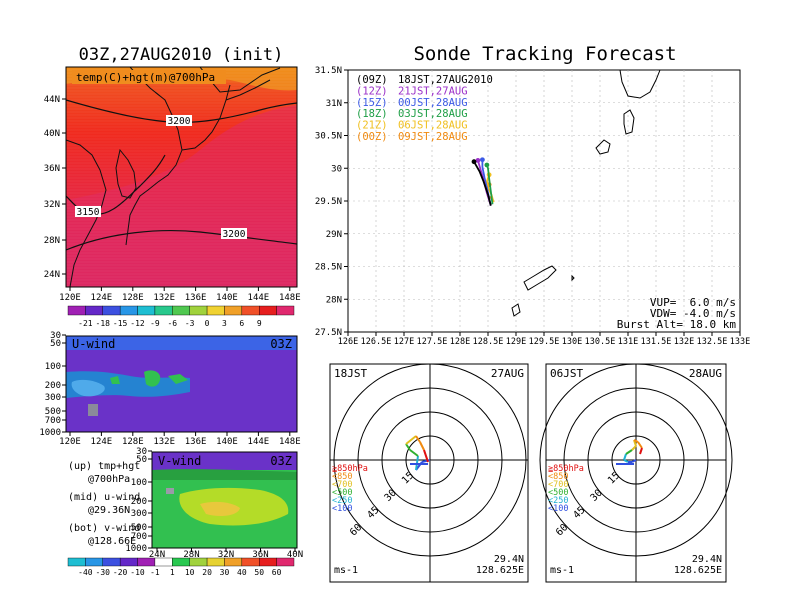 The image size is (792, 612). I want to click on map-lon-tick-label: 132E, so click(164, 298).